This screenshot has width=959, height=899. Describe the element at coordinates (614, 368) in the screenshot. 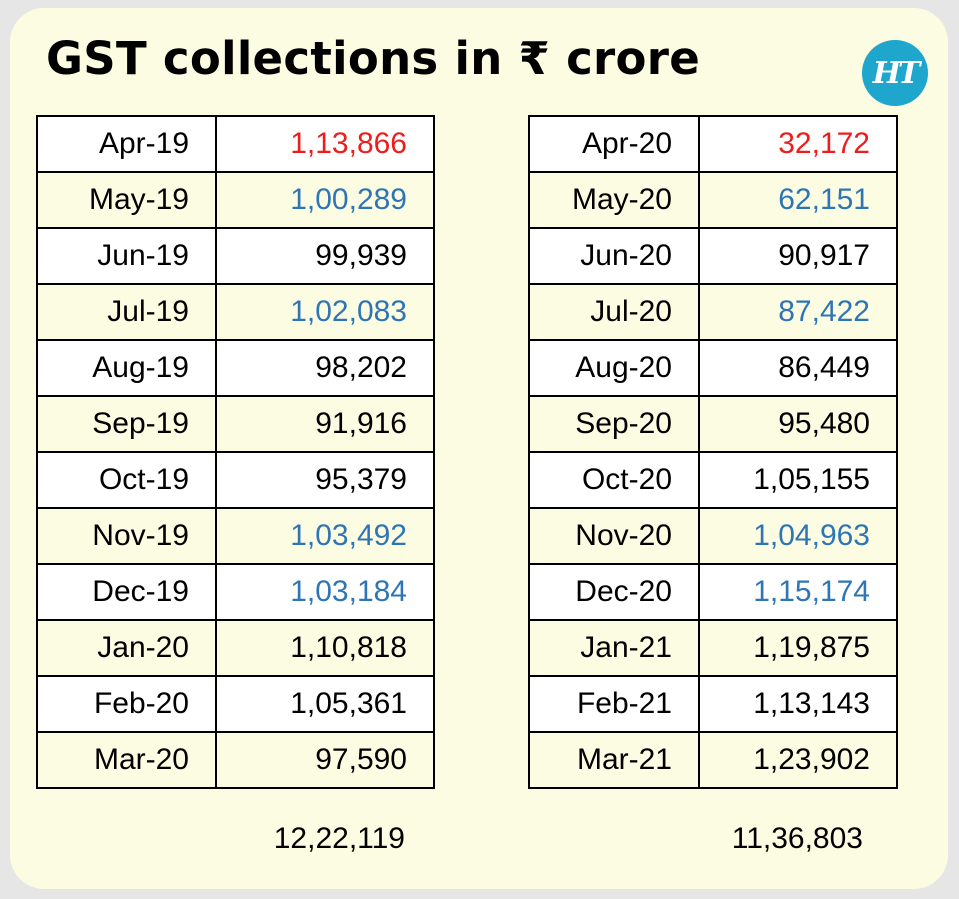

I see `month-cell: Aug-20` at that location.